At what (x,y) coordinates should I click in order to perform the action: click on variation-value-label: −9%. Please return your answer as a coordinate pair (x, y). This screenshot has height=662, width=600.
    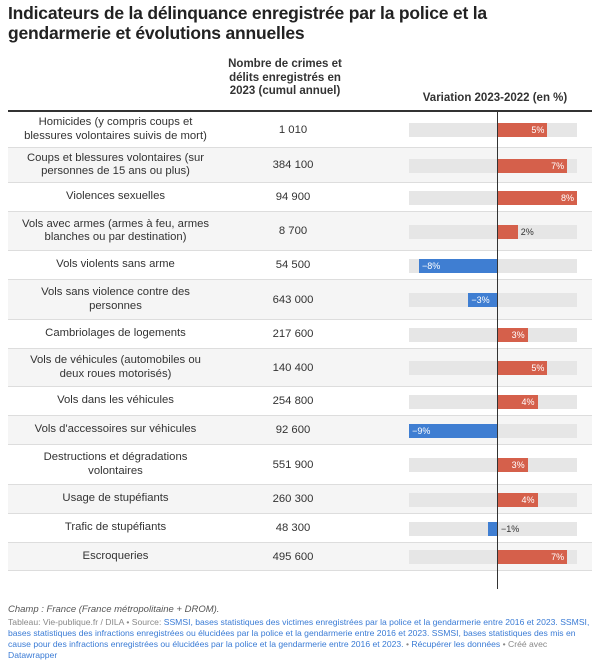
    Looking at the image, I should click on (421, 431).